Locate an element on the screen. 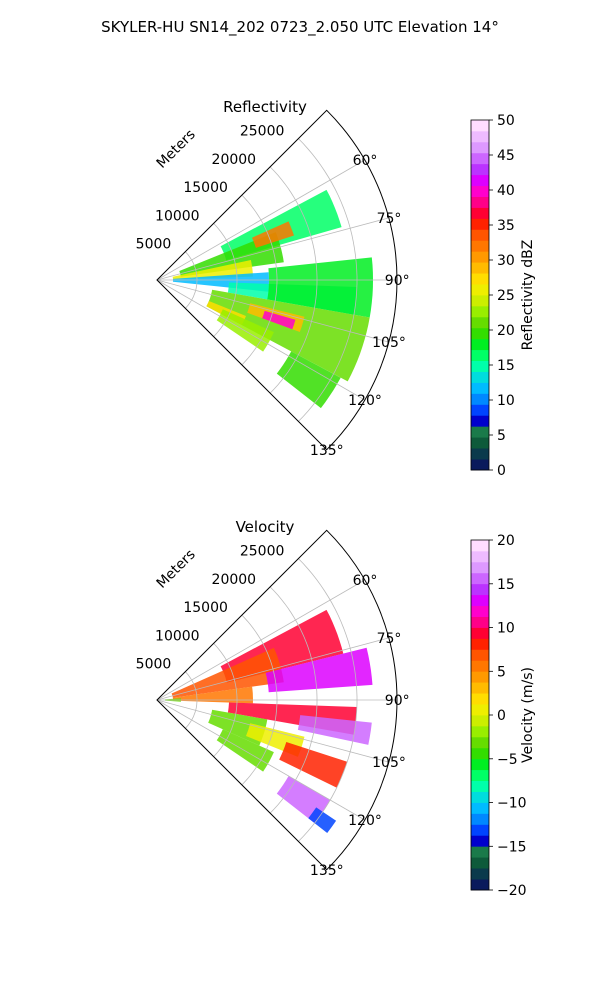  colorbar-tick-label: 20 is located at coordinates (506, 541).